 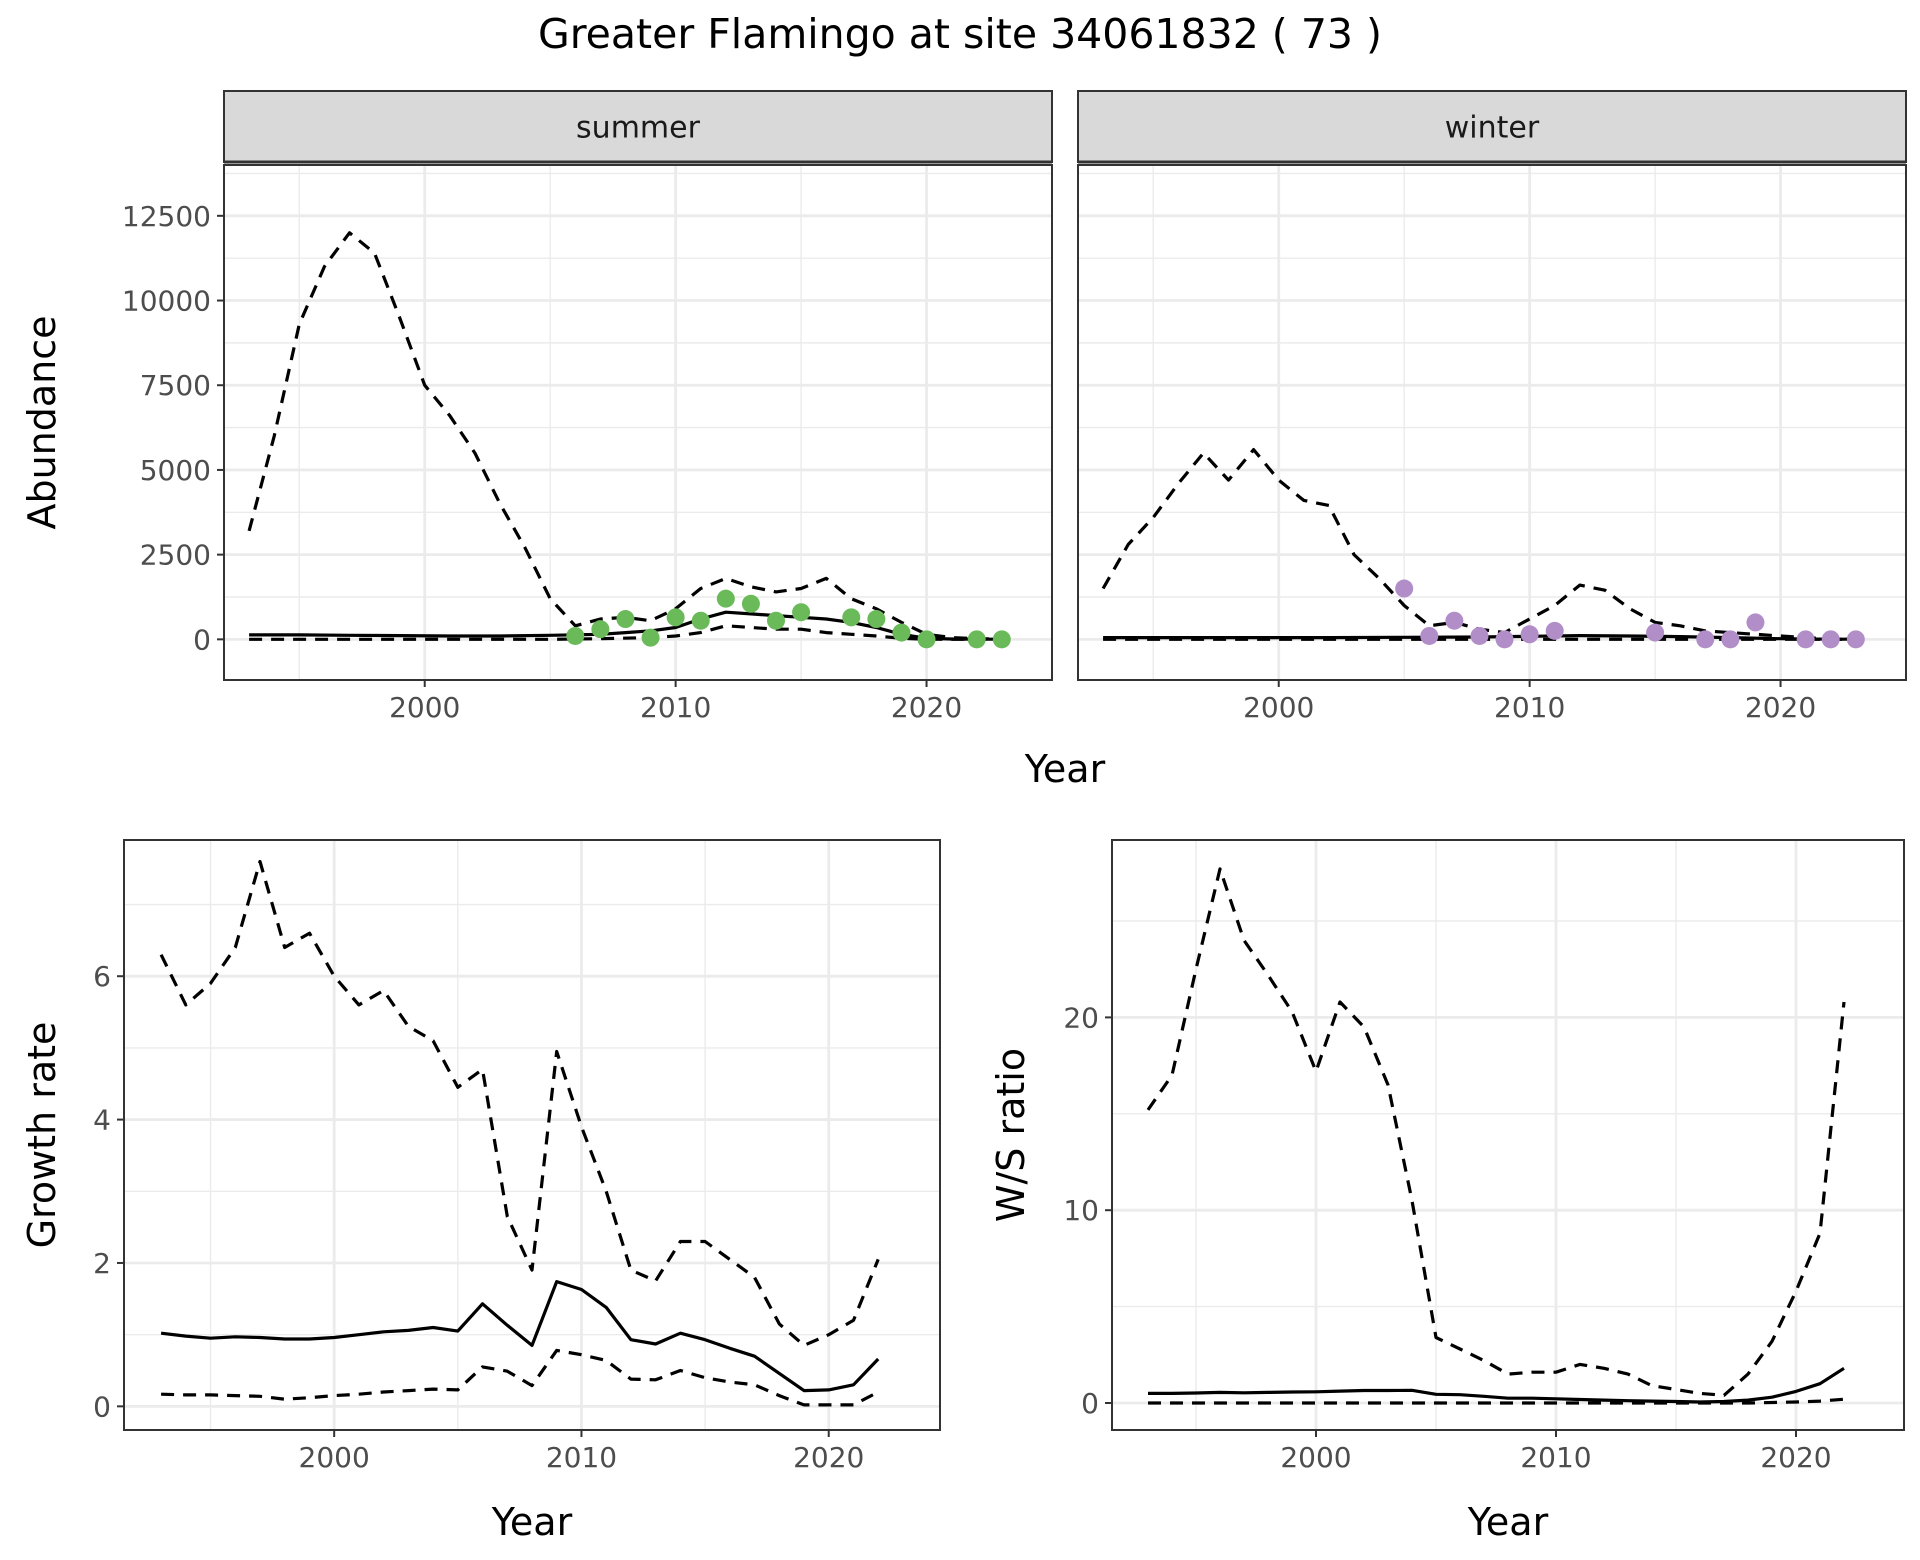 I want to click on y-tick-label: 2, so click(x=102, y=1263).